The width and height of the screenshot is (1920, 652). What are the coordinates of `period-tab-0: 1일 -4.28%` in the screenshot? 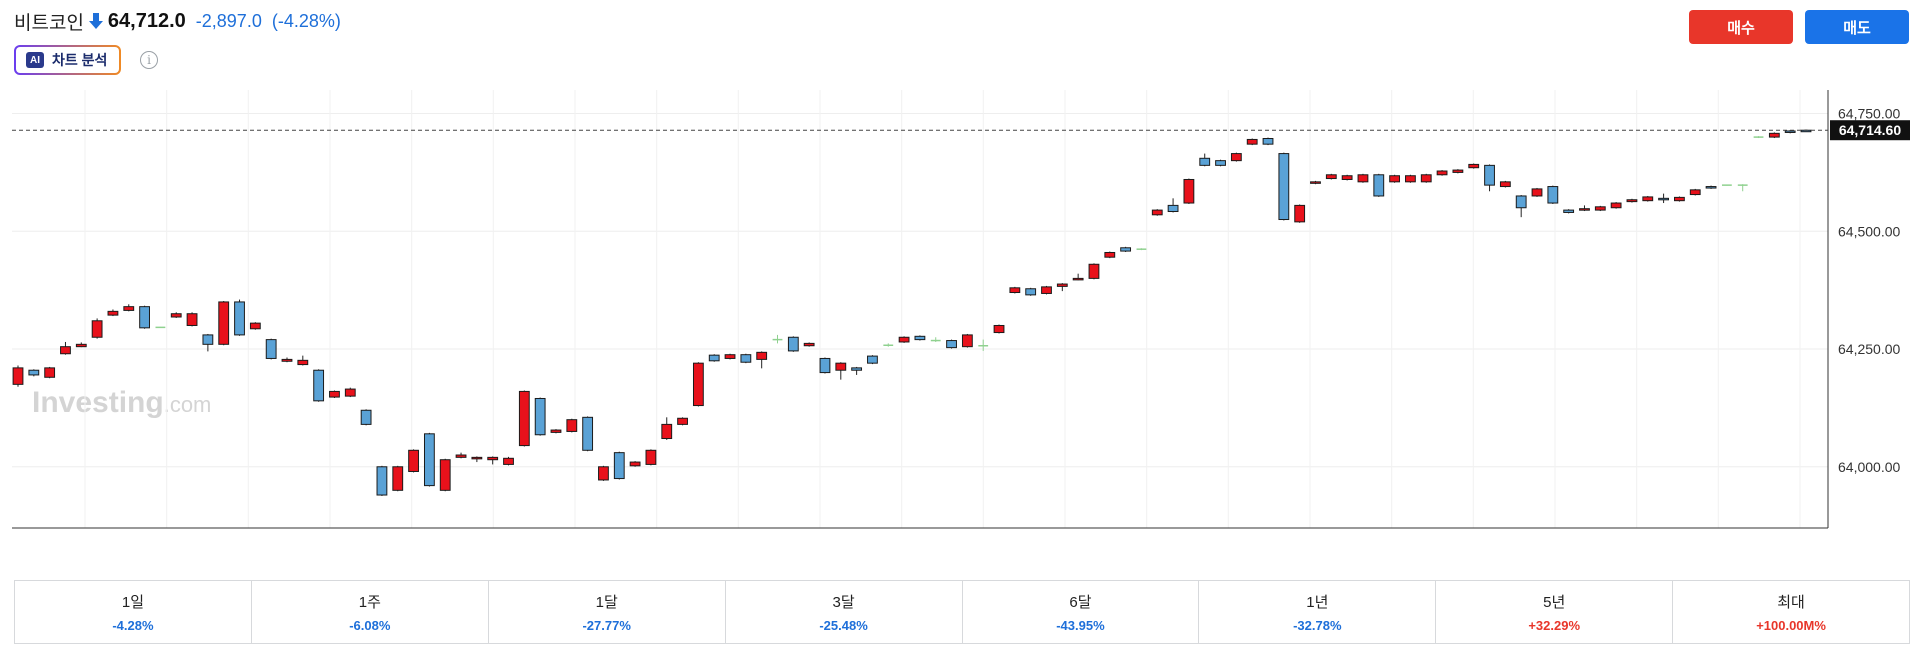 It's located at (133, 612).